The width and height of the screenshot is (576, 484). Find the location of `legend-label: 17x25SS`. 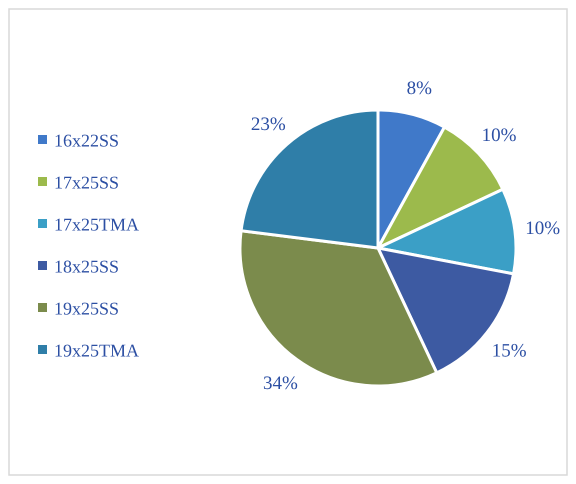

legend-label: 17x25SS is located at coordinates (87, 182).